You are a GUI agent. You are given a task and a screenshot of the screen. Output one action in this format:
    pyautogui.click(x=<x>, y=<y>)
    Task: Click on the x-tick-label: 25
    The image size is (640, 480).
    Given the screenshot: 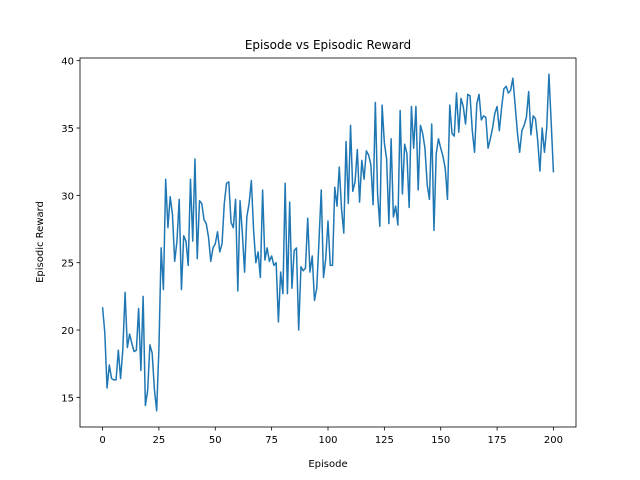 What is the action you would take?
    pyautogui.click(x=159, y=440)
    